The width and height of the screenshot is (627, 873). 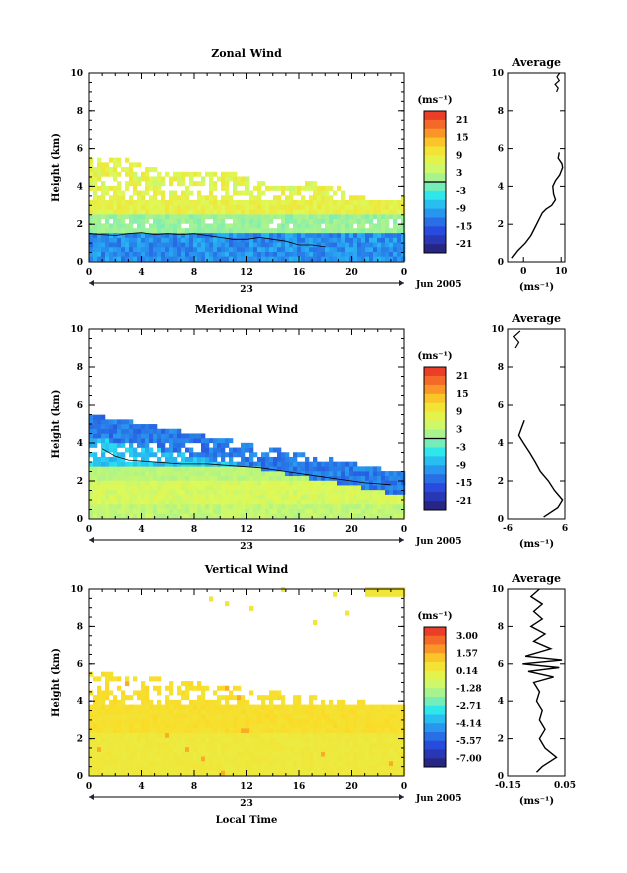 I want to click on colorbar-tick-label: -9, so click(x=461, y=466).